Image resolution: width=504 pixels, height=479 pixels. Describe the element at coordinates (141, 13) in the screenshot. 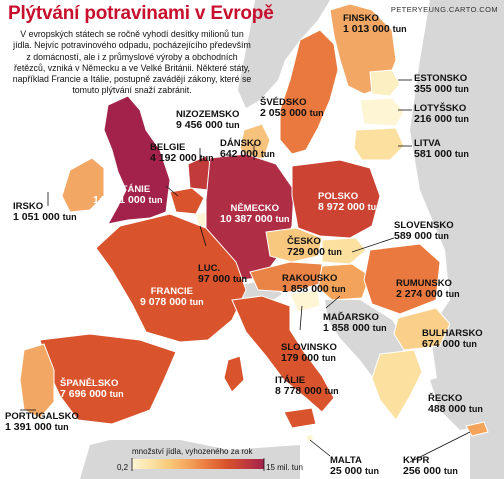

I see `map-title: Plýtvání potravinami v Evropě` at that location.